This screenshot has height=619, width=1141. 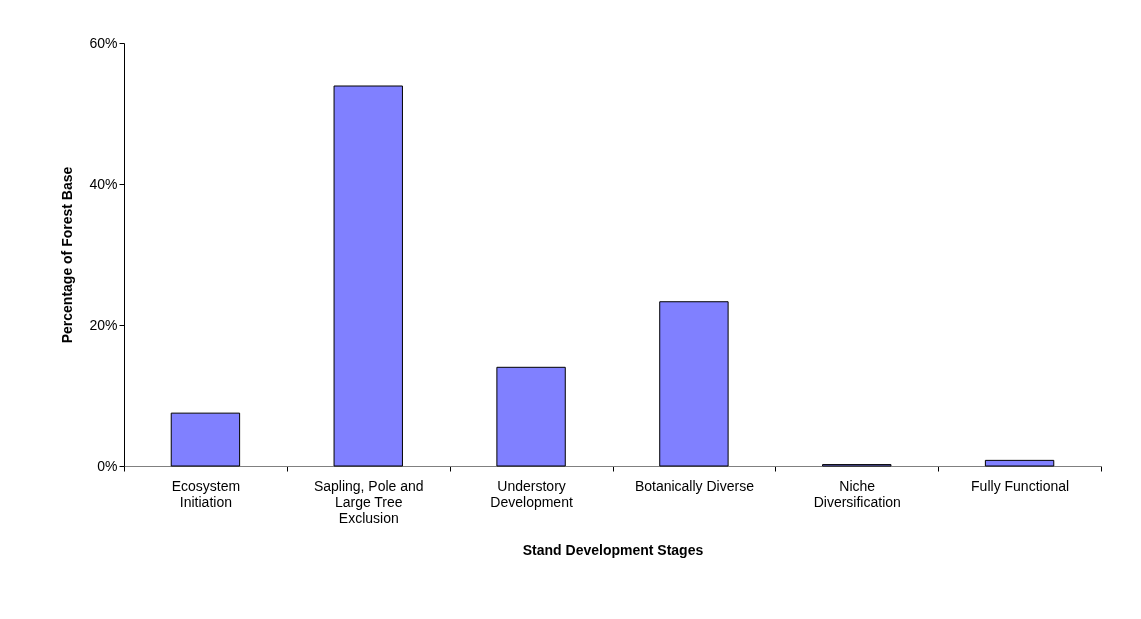 What do you see at coordinates (103, 324) in the screenshot?
I see `y-tick-label: 20%` at bounding box center [103, 324].